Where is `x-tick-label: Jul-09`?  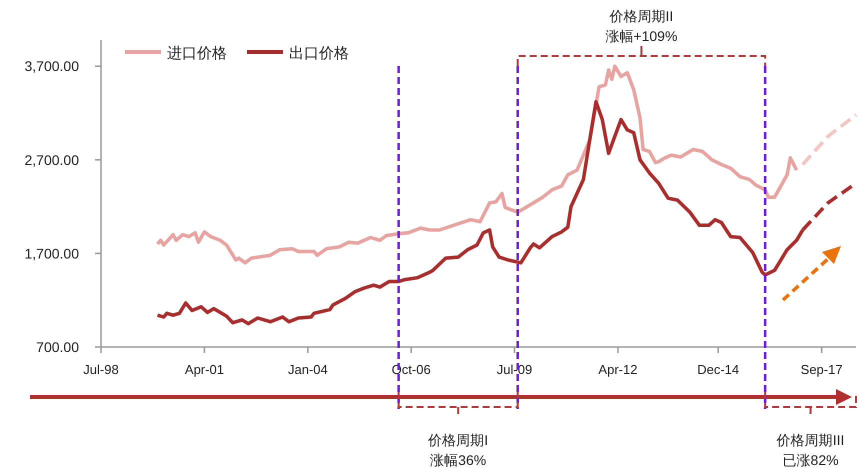
x-tick-label: Jul-09 is located at coordinates (514, 369).